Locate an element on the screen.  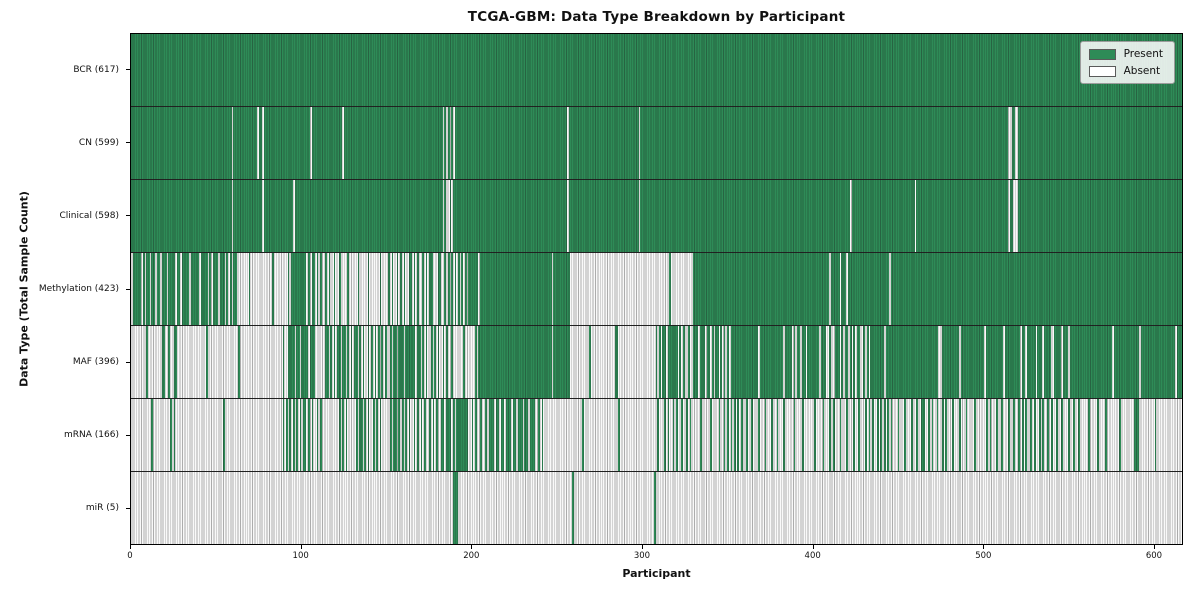
y-tick-label: CN (599) is located at coordinates (98, 142).